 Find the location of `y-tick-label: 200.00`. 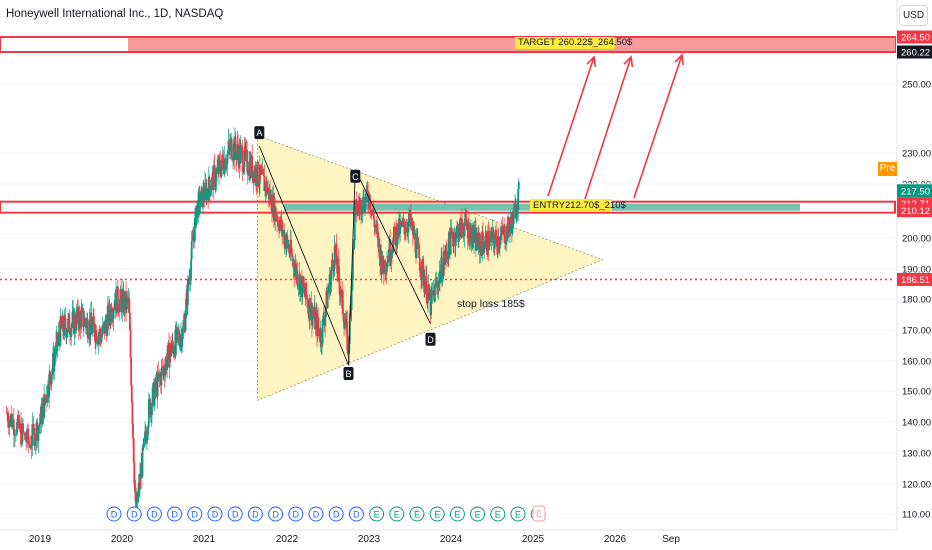

y-tick-label: 200.00 is located at coordinates (916, 239).